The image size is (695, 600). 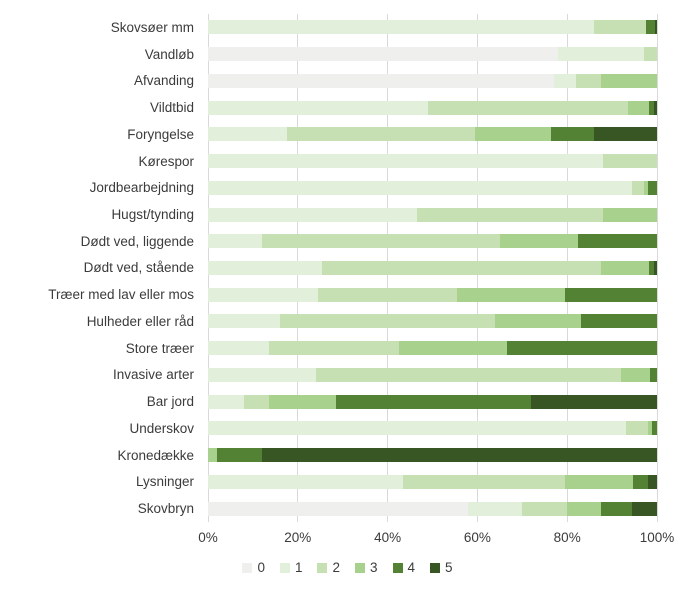 I want to click on legend-label: 3, so click(x=374, y=567).